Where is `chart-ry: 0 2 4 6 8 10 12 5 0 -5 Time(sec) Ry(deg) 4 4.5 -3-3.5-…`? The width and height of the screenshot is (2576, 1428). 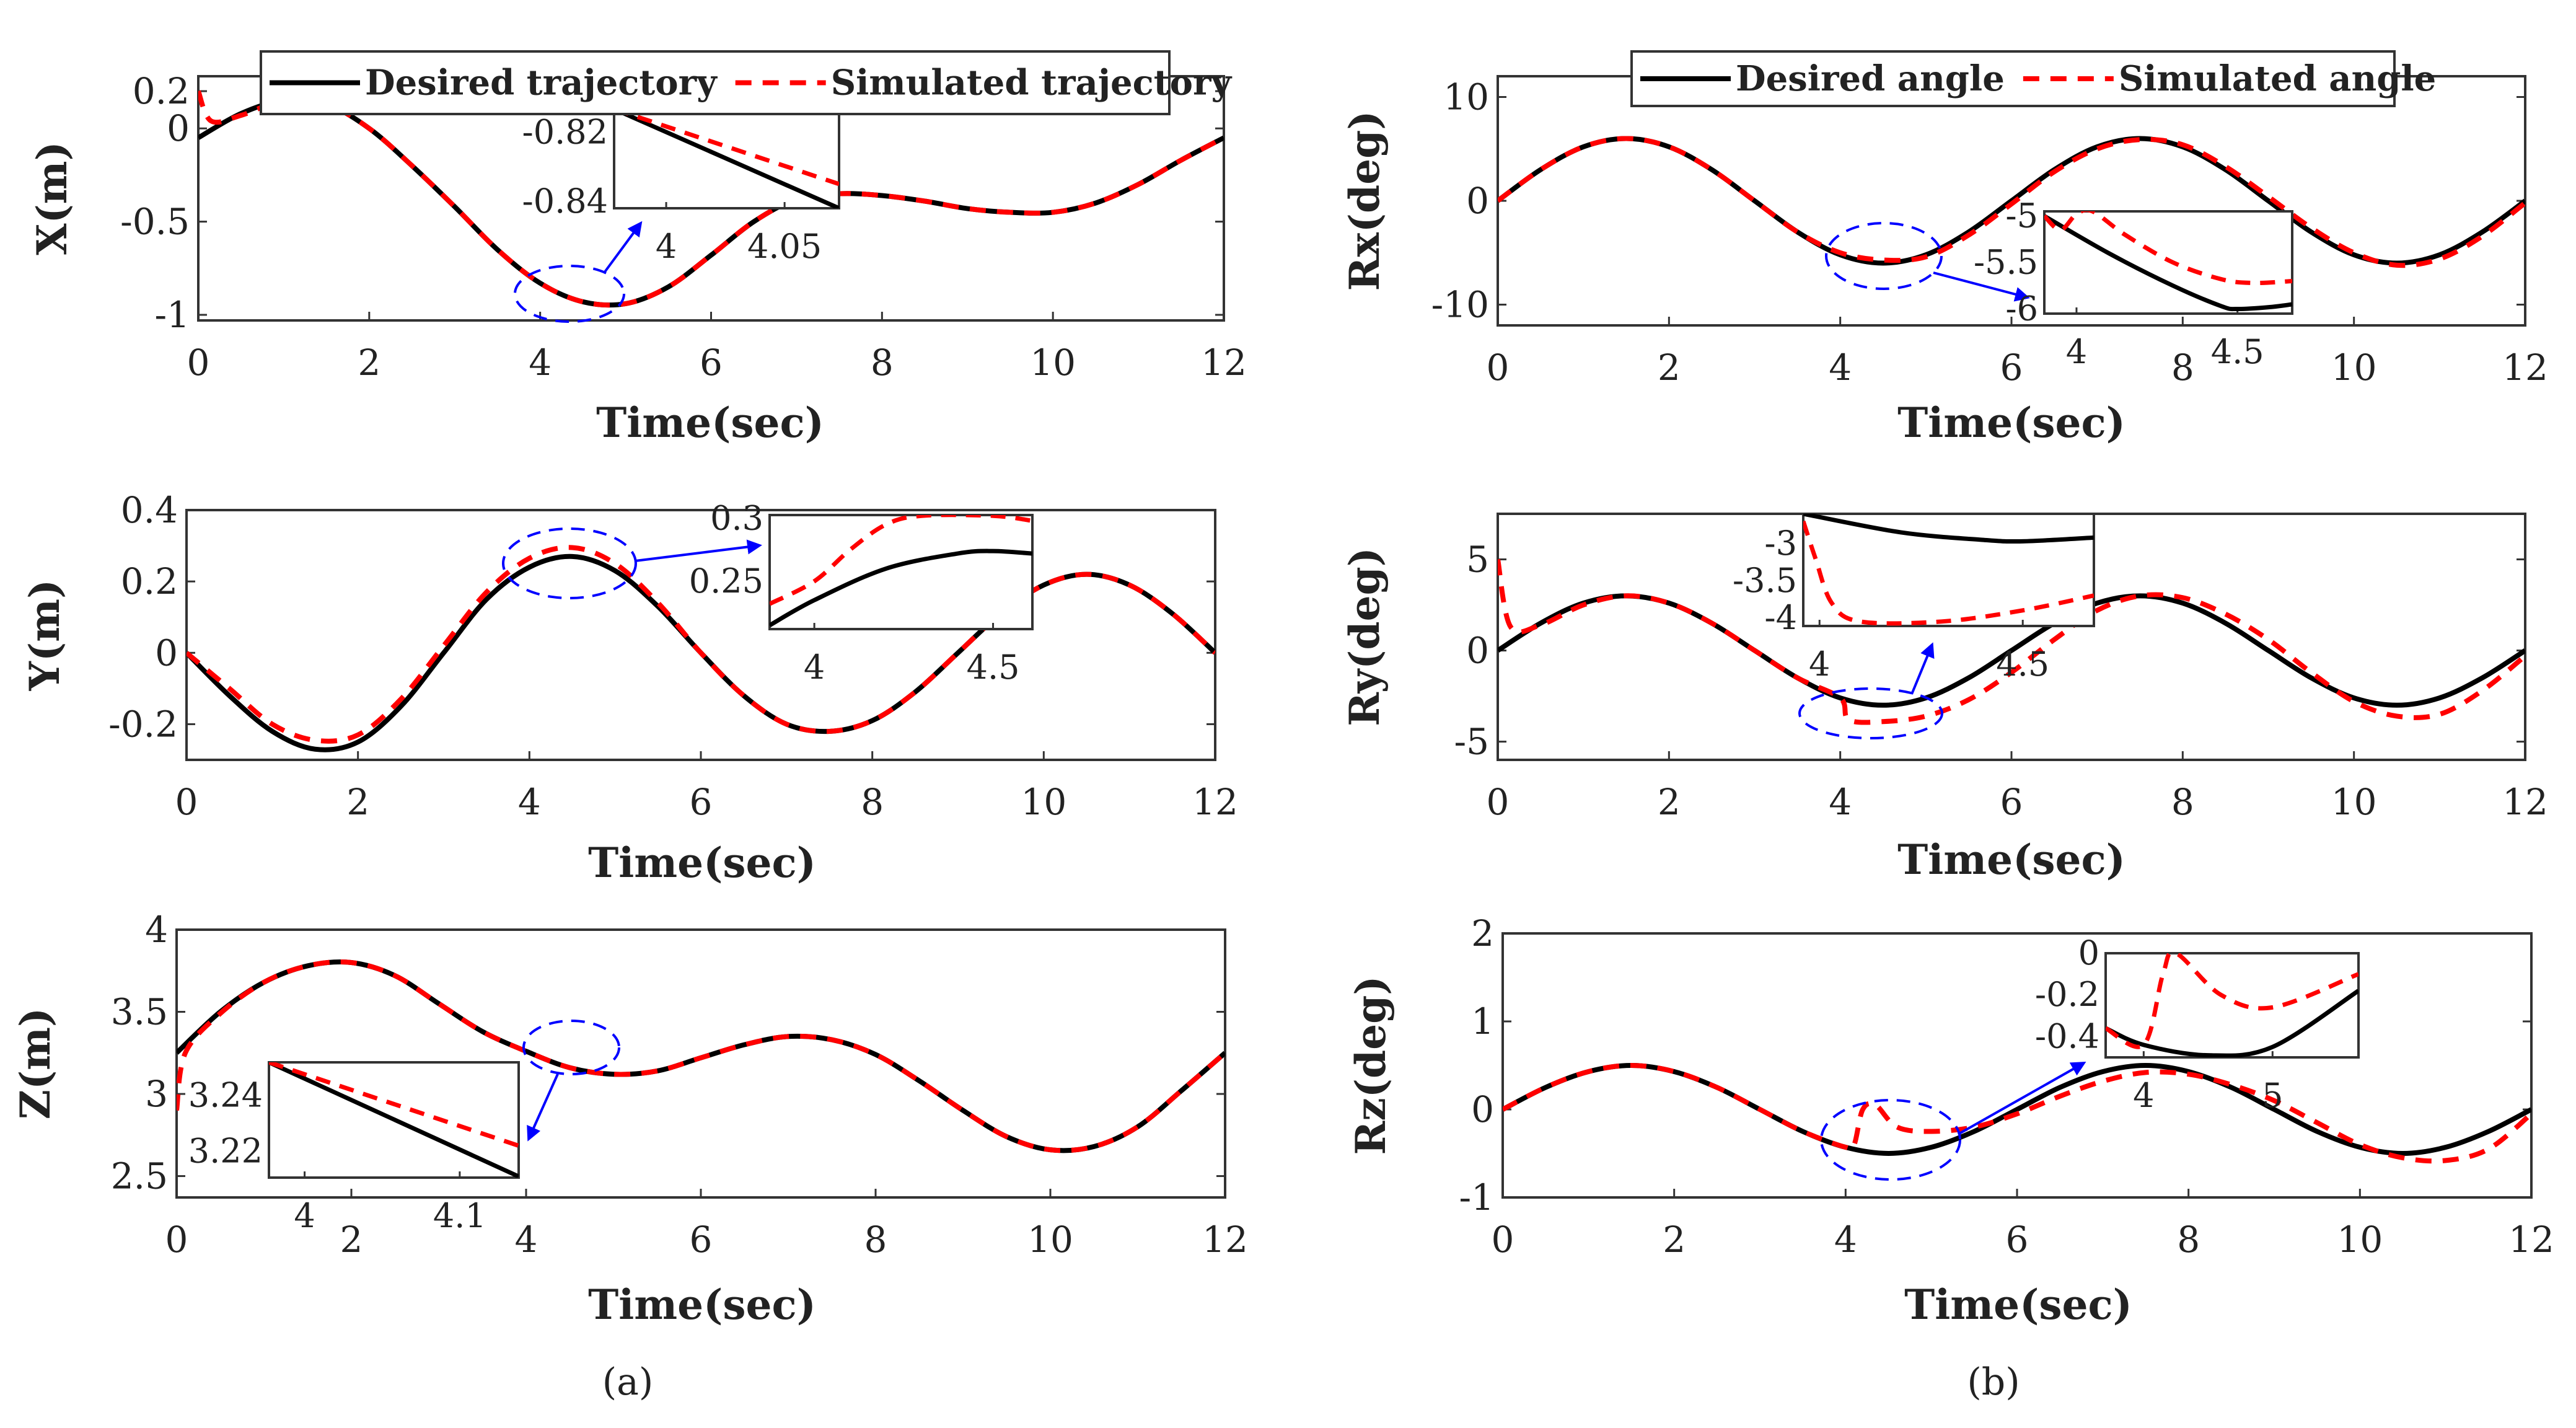 chart-ry: 0 2 4 6 8 10 12 5 0 -5 Time(sec) Ry(deg) 4 4.5 -3-3.5-… is located at coordinates (1944, 698).